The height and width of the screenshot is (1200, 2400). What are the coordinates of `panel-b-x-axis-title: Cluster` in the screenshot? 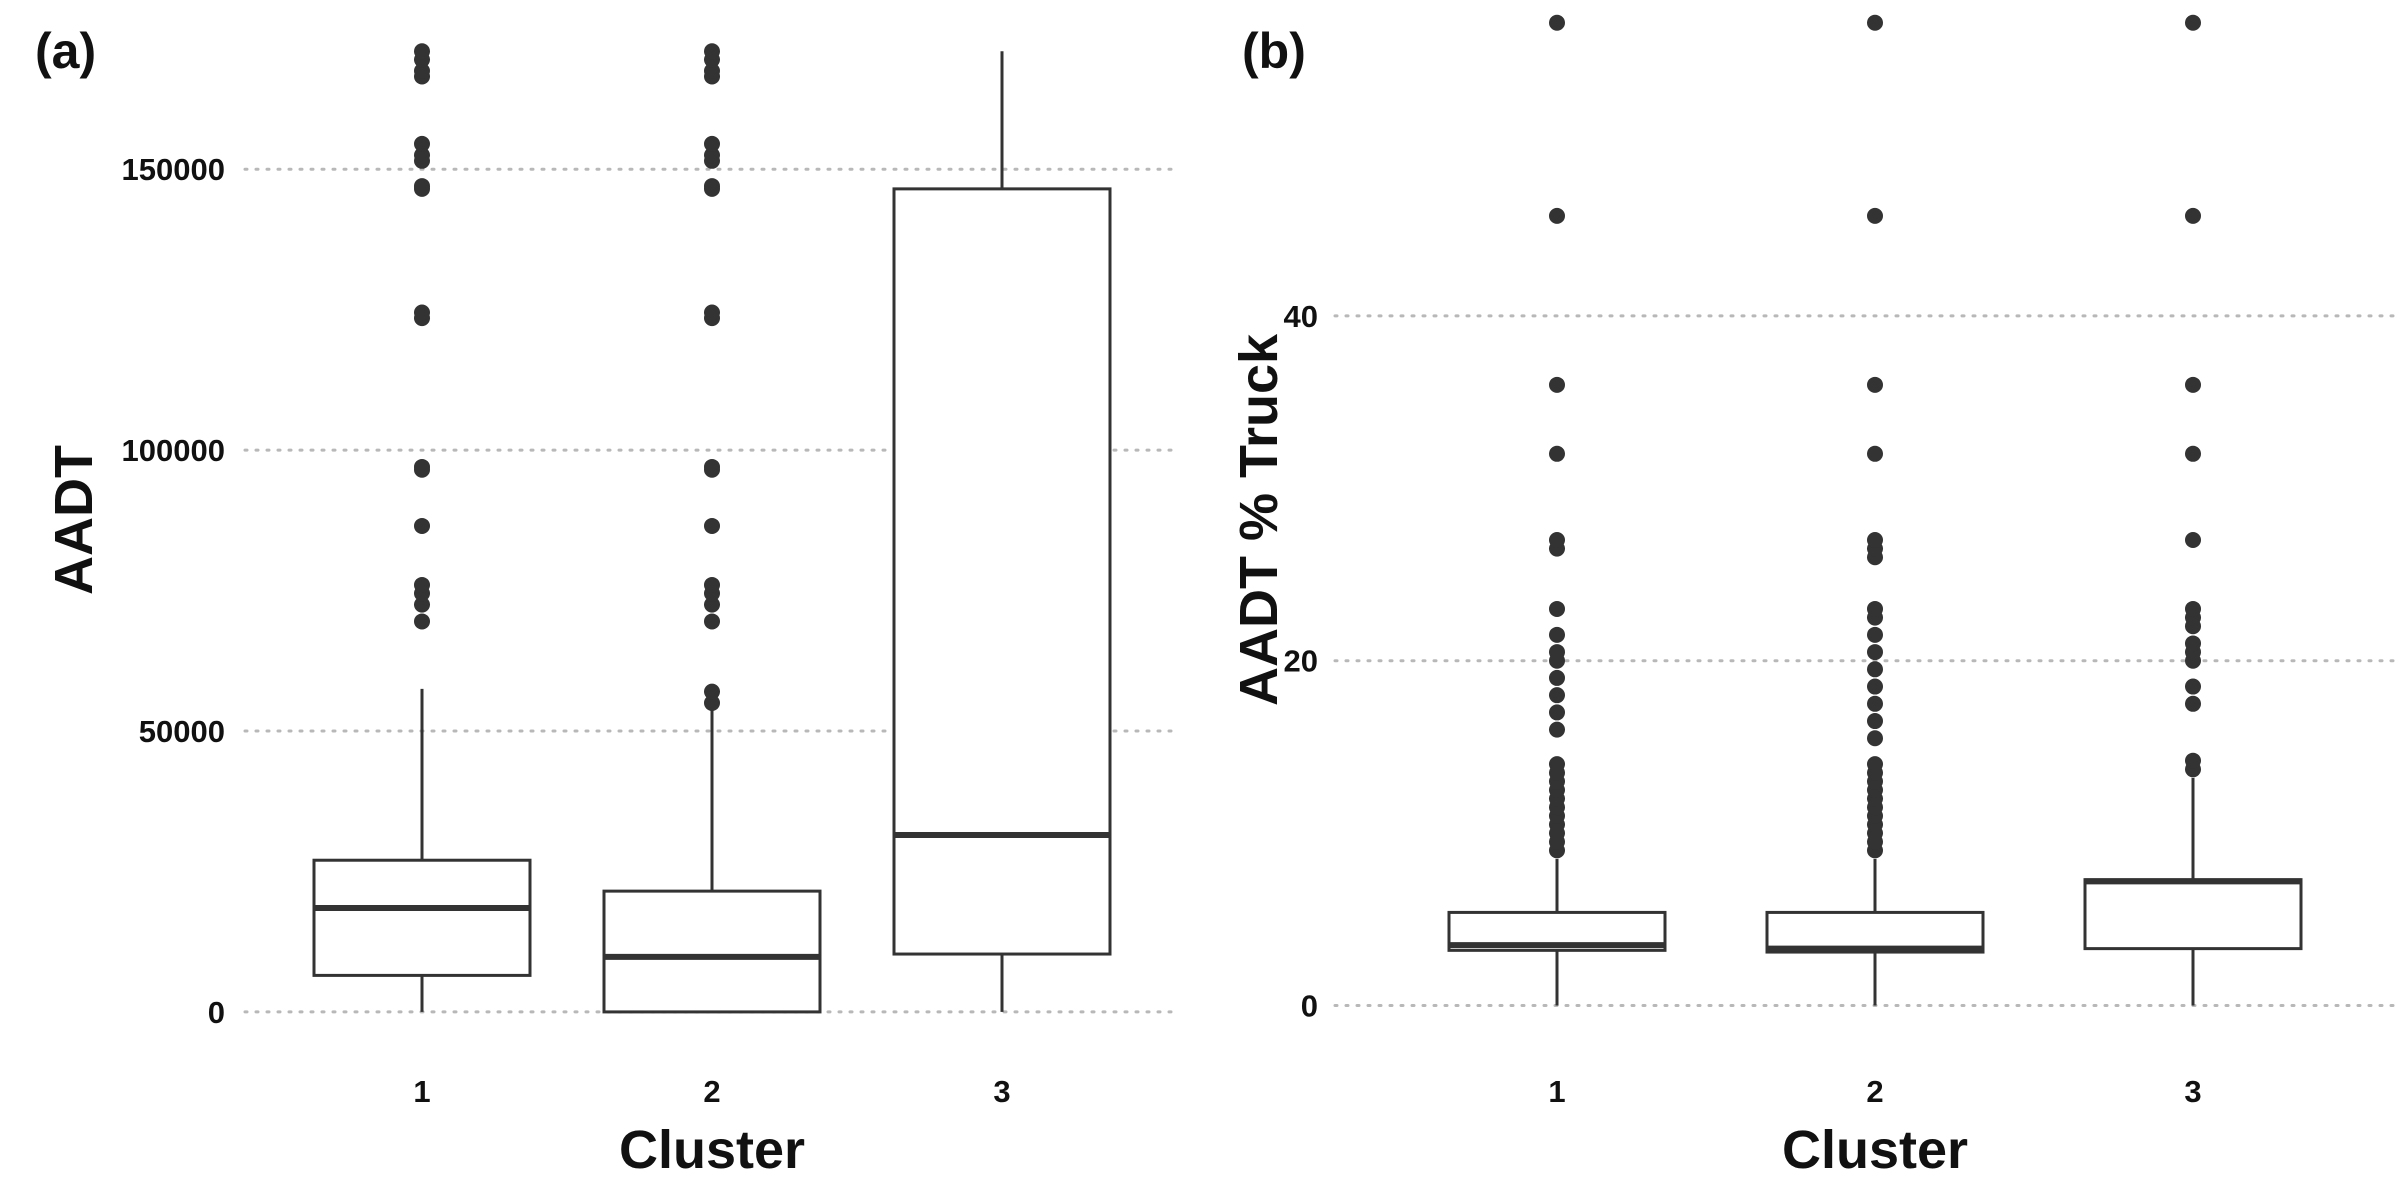 It's located at (1875, 1150).